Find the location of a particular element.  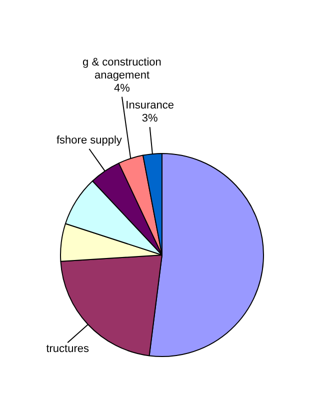

slice-label: Insurance is located at coordinates (150, 106).